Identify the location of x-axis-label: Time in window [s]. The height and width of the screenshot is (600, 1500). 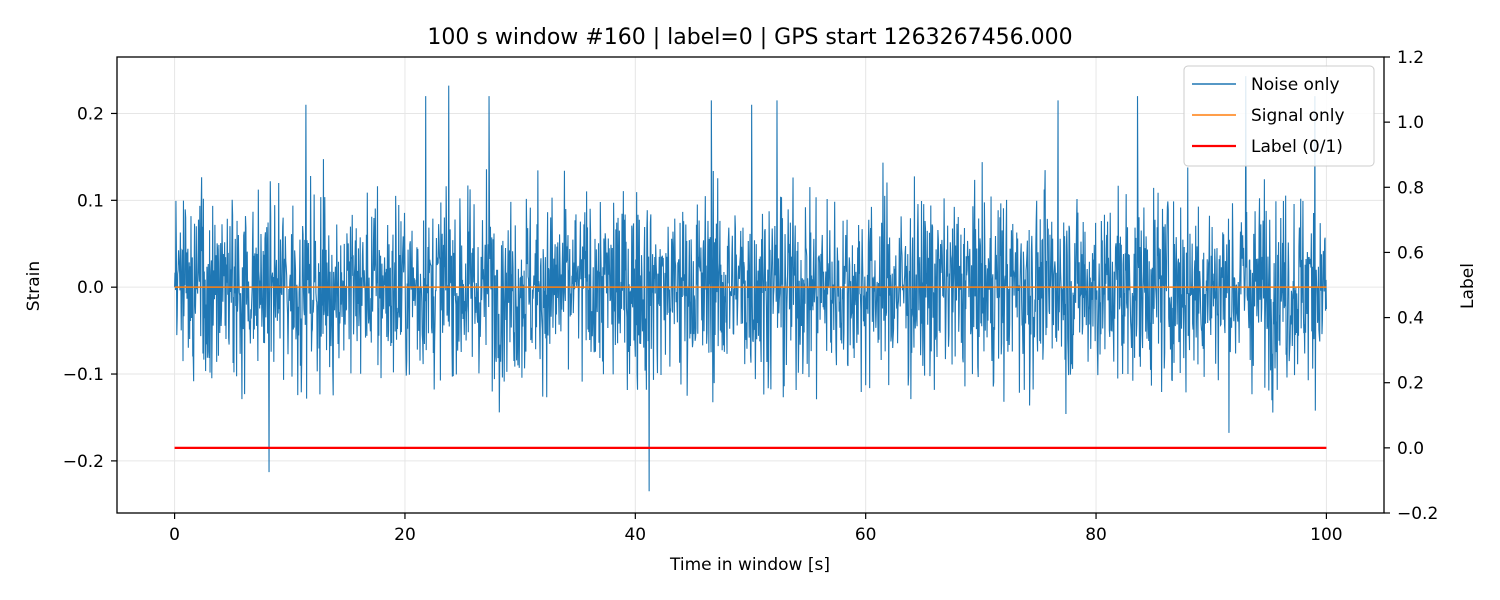
(749, 565).